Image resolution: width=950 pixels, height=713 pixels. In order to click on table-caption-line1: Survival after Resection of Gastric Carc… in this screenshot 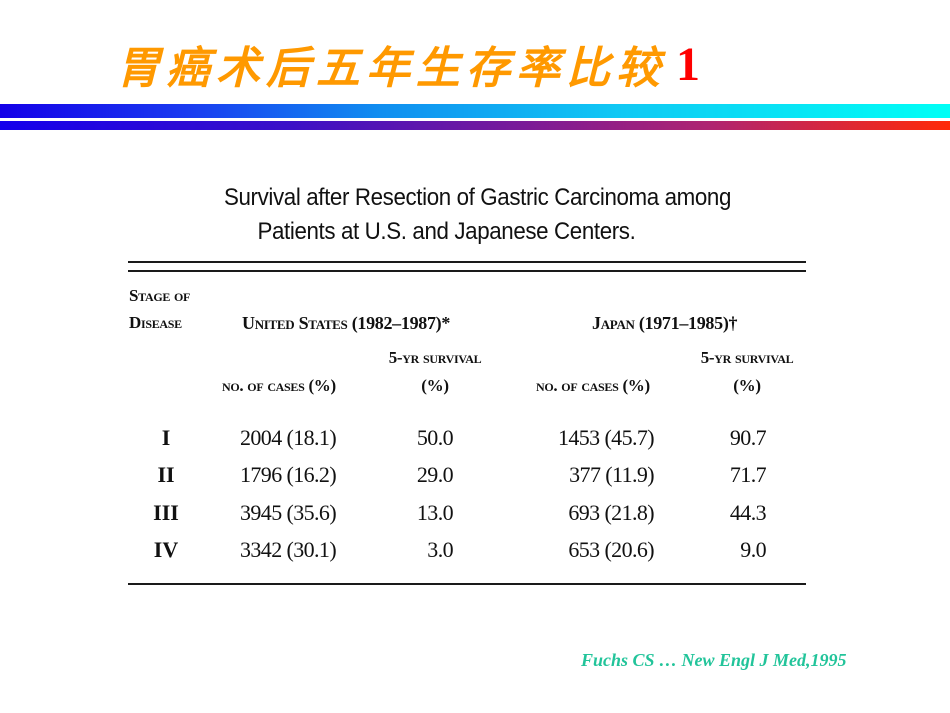, I will do `click(478, 197)`.